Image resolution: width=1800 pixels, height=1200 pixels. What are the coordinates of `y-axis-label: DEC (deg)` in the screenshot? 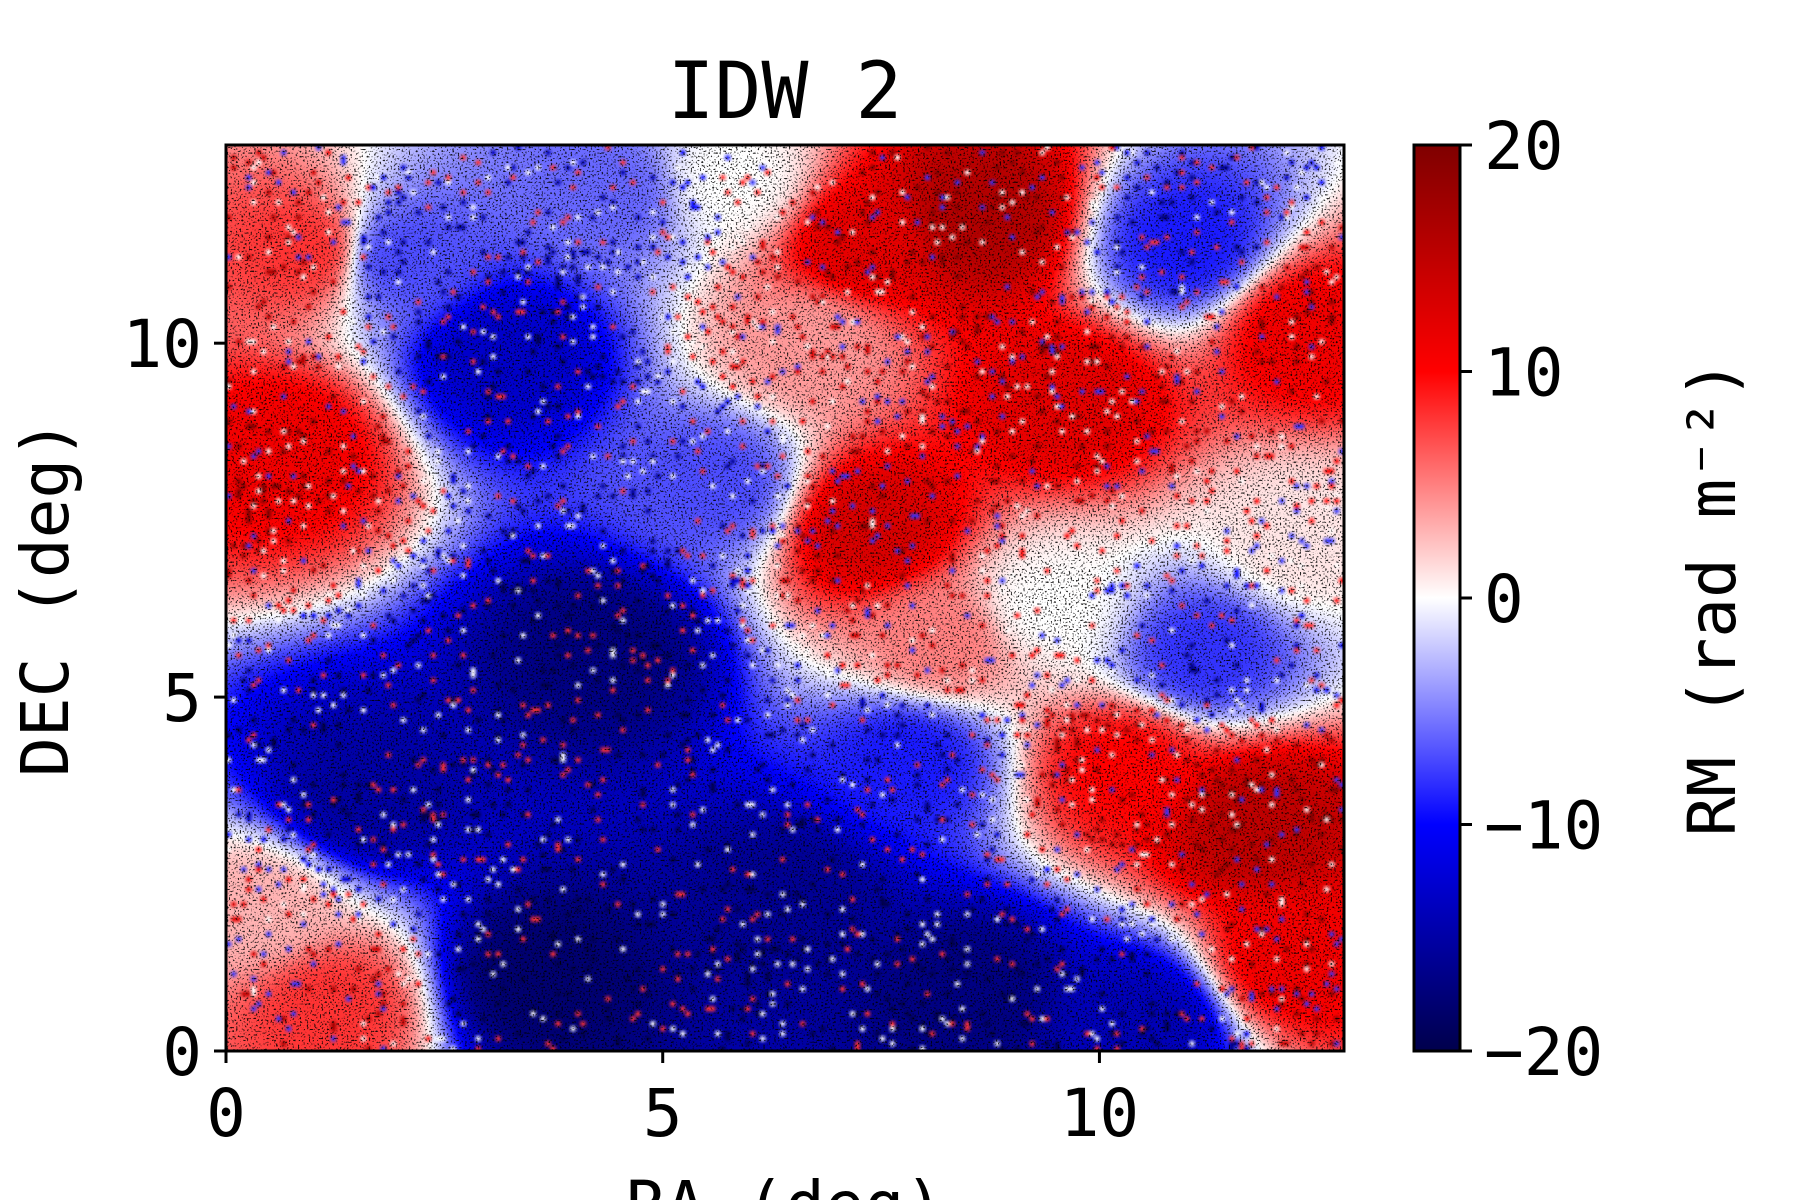 It's located at (45, 598).